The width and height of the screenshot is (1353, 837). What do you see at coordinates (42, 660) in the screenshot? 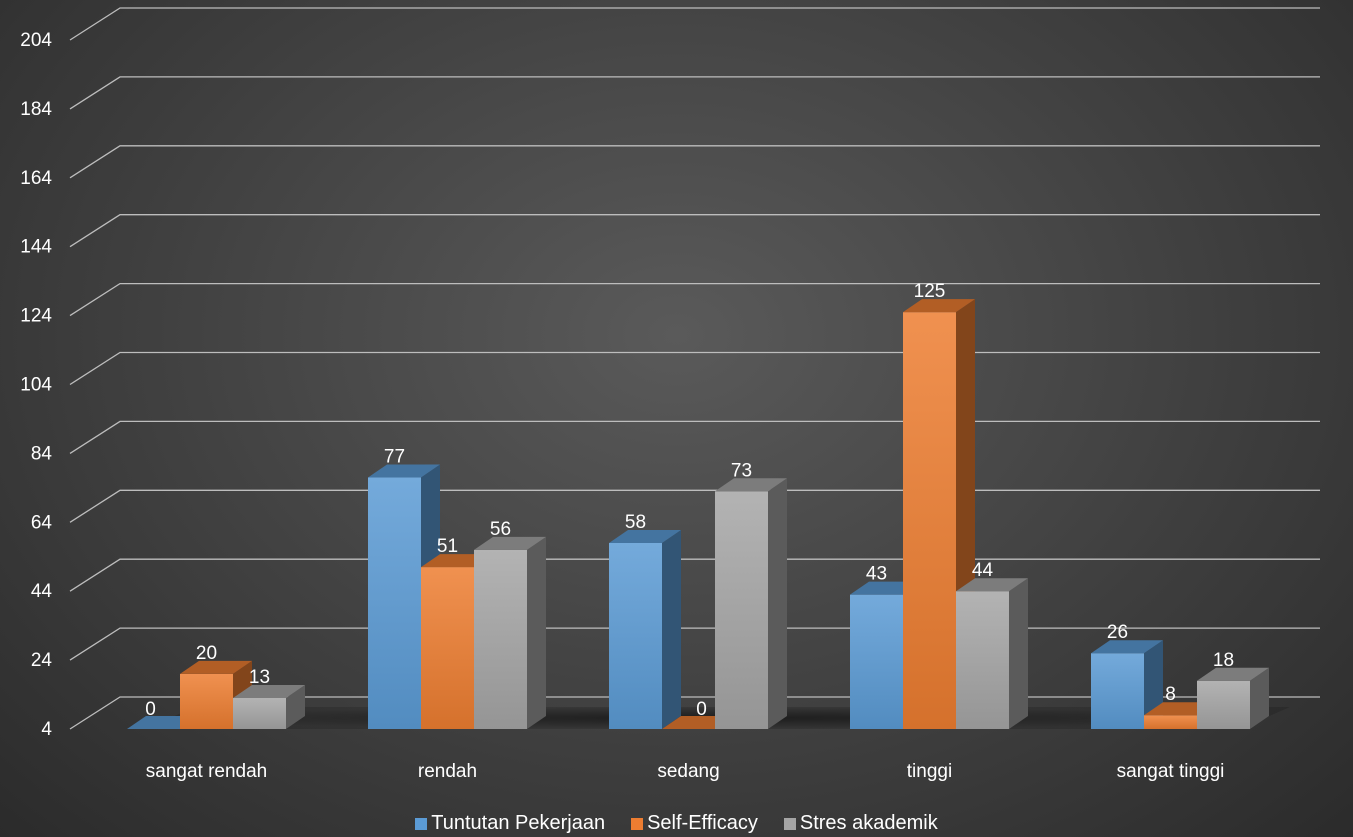
I see `y-tick-label: 24` at bounding box center [42, 660].